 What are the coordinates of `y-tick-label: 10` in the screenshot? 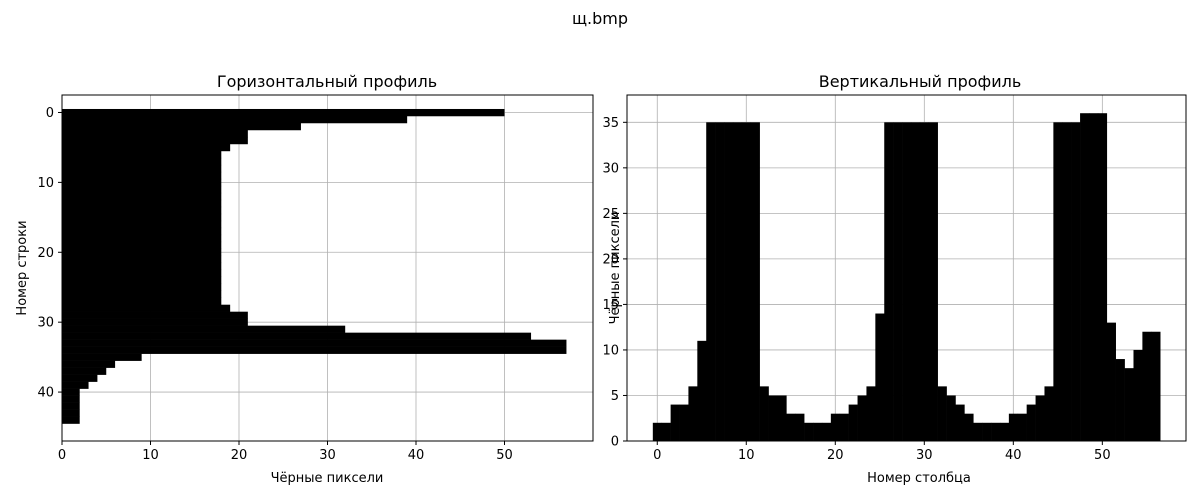 It's located at (610, 350).